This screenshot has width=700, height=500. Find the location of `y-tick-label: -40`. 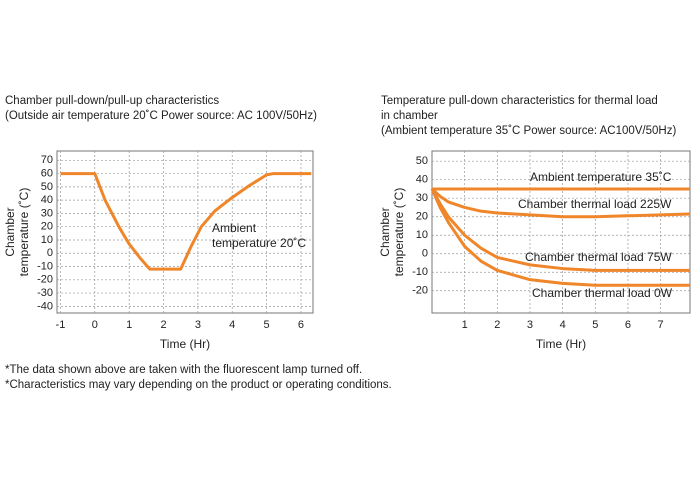

y-tick-label: -40 is located at coordinates (45, 306).